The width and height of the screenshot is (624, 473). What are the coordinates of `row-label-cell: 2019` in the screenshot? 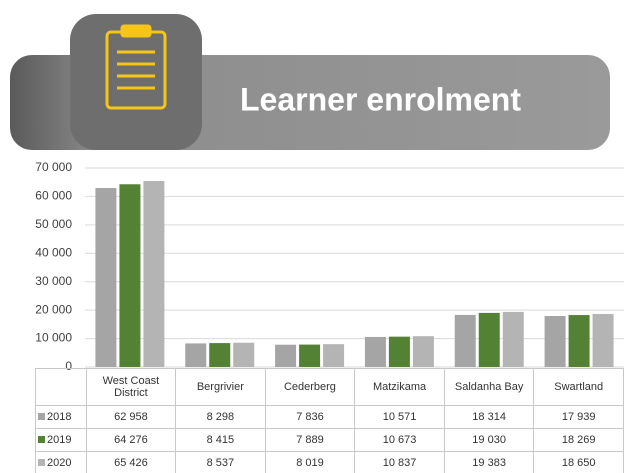 It's located at (61, 440).